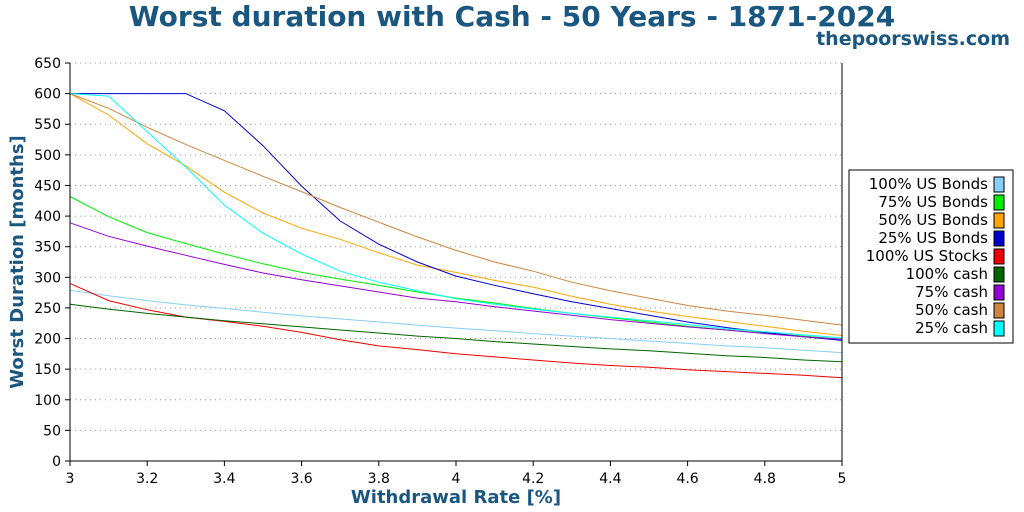  I want to click on y-tick-label: 400, so click(47, 217).